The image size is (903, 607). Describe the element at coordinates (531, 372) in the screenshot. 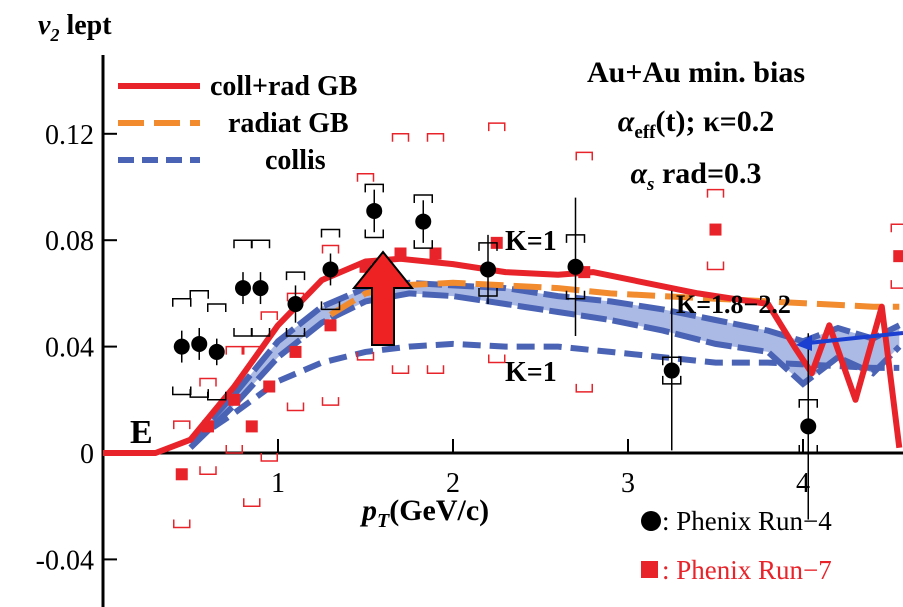

I see `k1-blue-label: K=1` at that location.